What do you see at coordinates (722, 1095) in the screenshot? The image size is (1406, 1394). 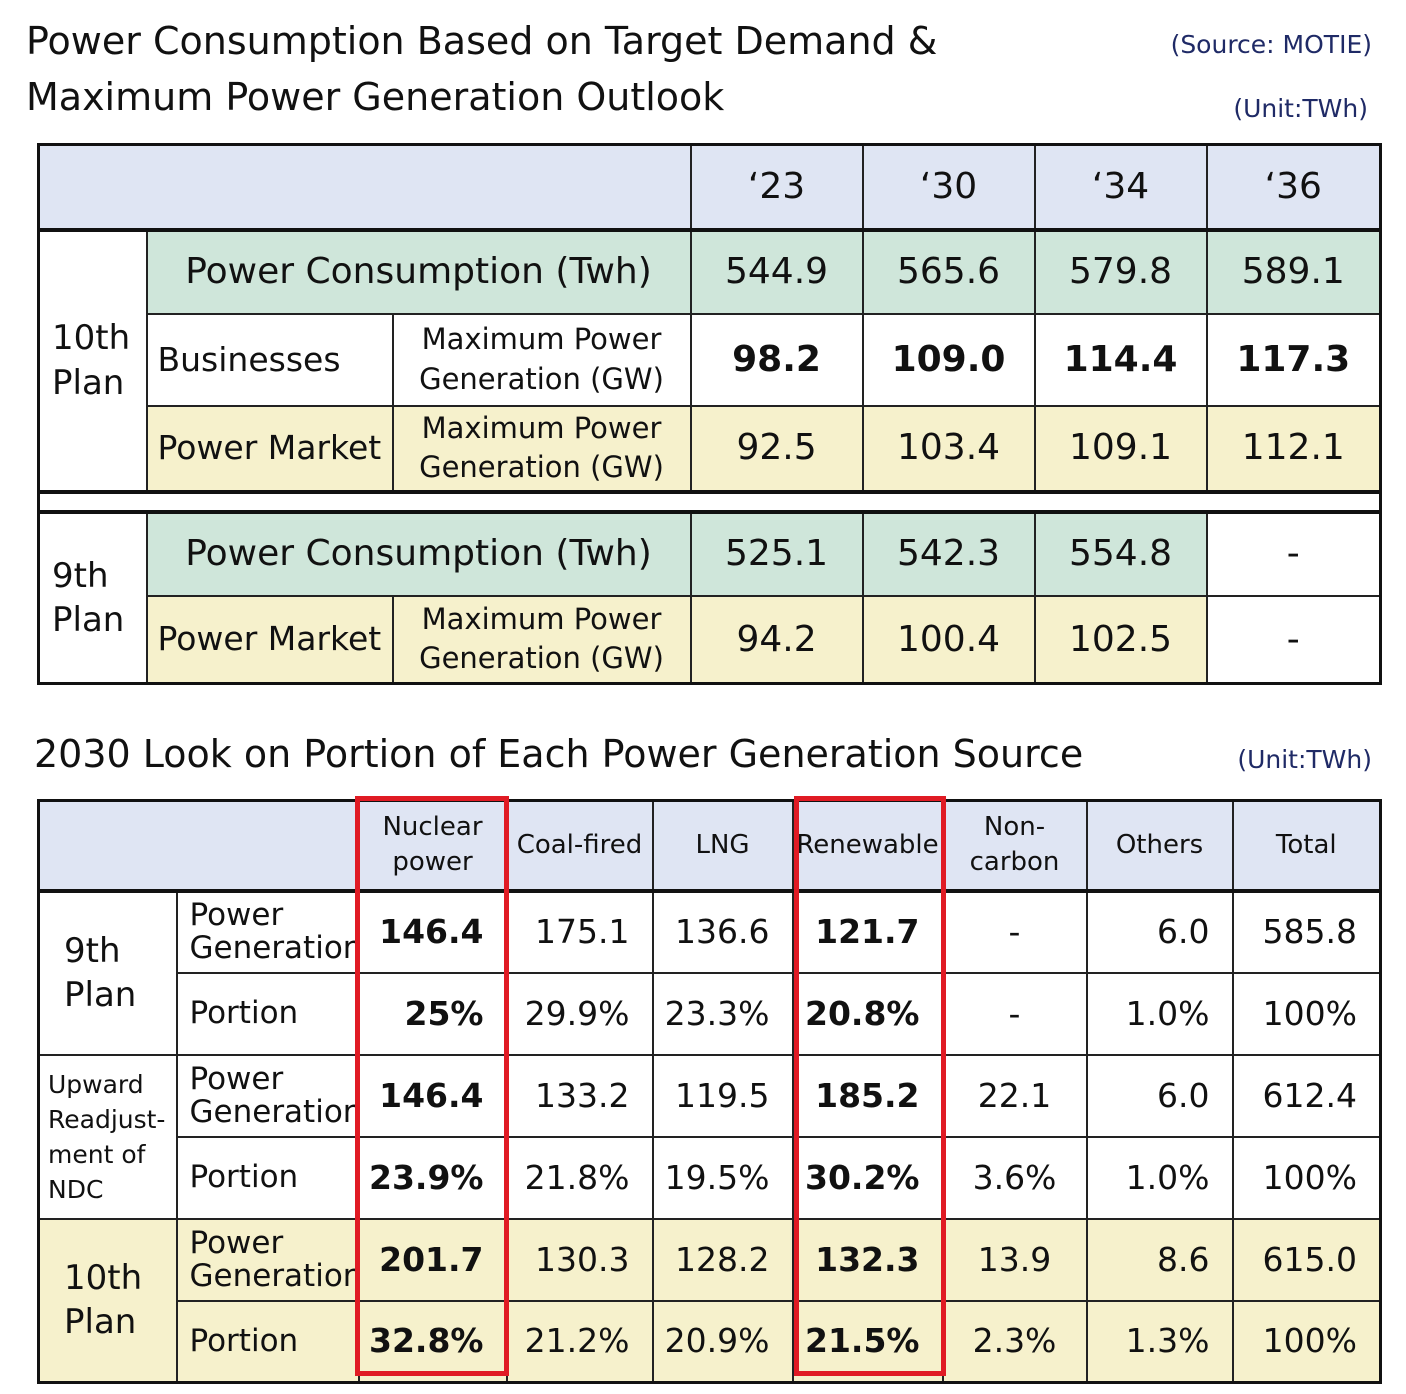 I see `value-cell: 119.5` at bounding box center [722, 1095].